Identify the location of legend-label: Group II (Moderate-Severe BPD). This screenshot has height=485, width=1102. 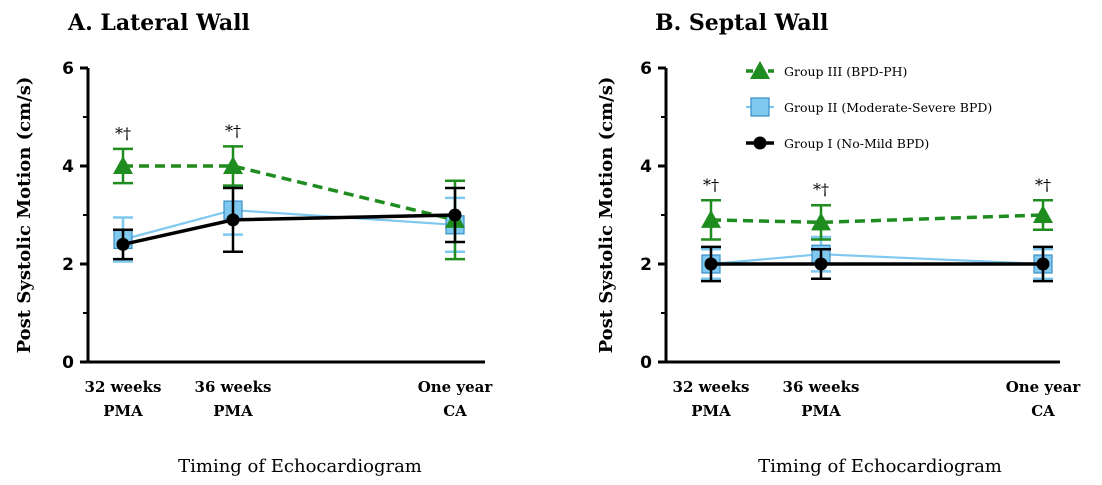
(888, 107).